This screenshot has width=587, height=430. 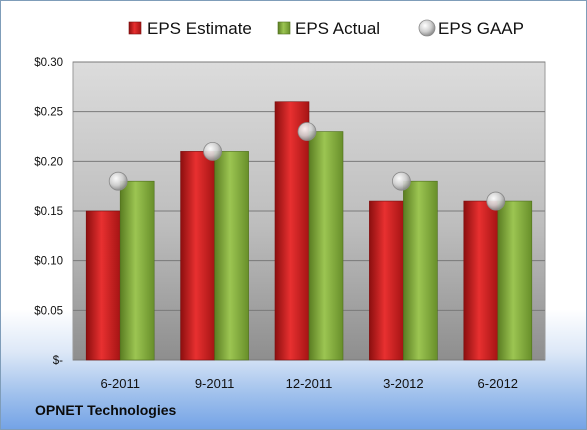 I want to click on y-tick-label: $0.30, so click(x=48, y=63).